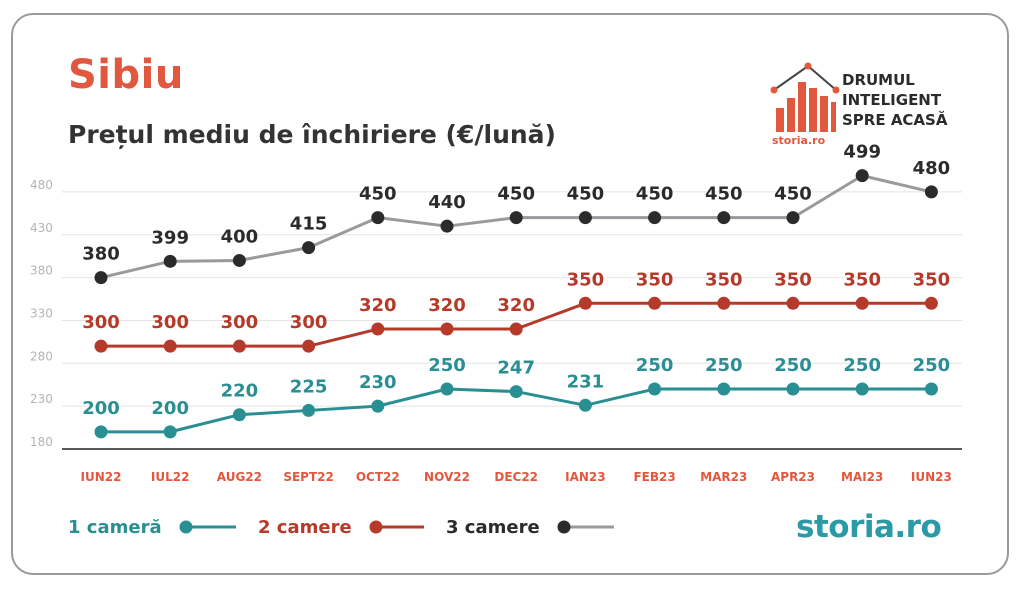  Describe the element at coordinates (862, 152) in the screenshot. I see `data-label: 499` at that location.